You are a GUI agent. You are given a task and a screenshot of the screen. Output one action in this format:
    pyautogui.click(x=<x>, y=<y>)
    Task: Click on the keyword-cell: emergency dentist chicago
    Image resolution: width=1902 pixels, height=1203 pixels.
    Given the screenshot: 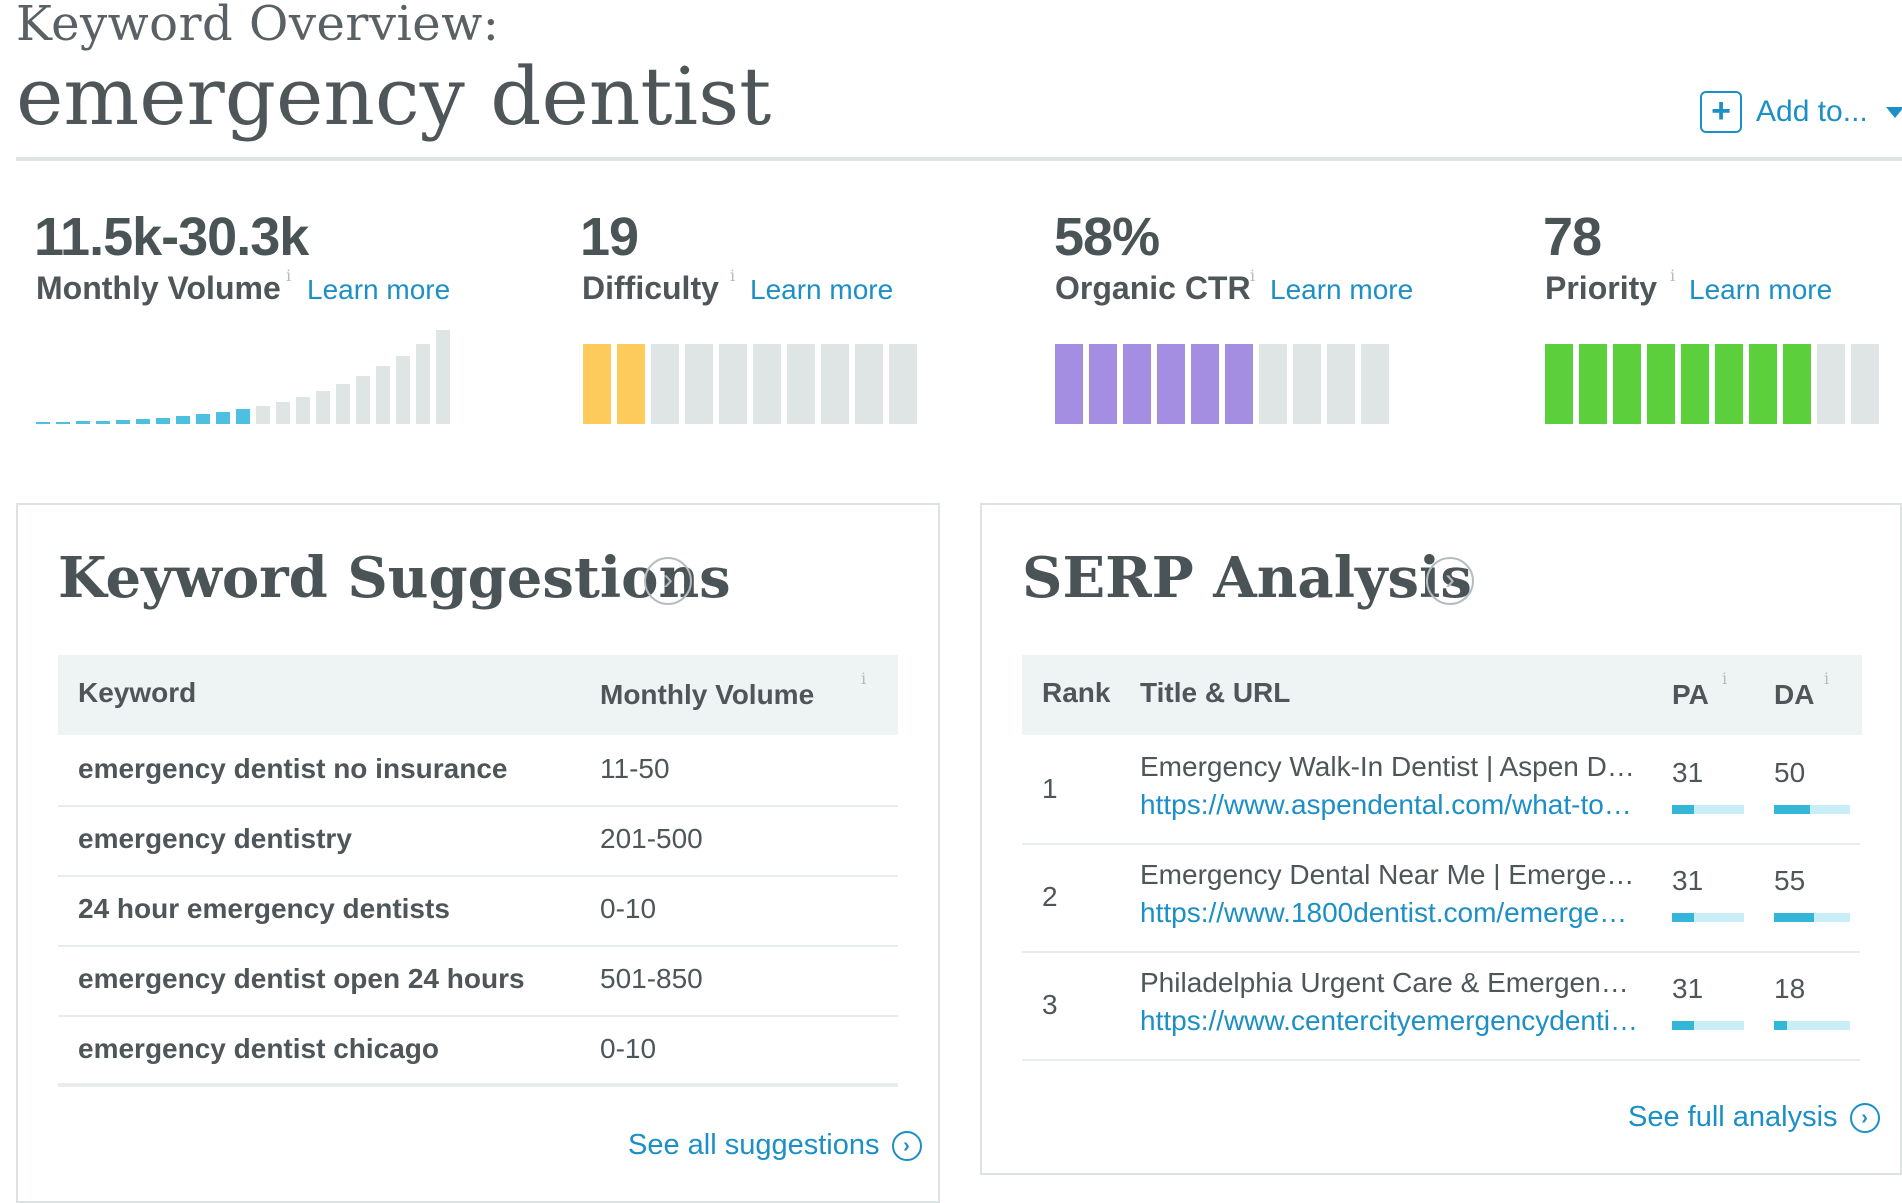 What is the action you would take?
    pyautogui.click(x=259, y=1048)
    